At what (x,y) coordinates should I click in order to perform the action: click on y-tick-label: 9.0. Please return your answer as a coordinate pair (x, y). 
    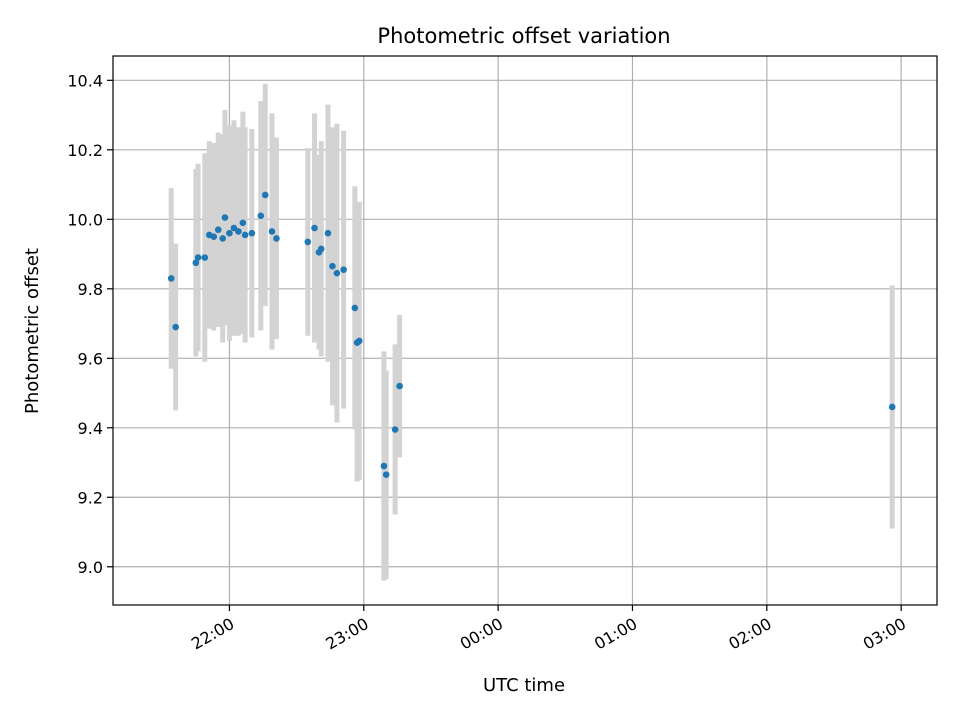
    Looking at the image, I should click on (90, 567).